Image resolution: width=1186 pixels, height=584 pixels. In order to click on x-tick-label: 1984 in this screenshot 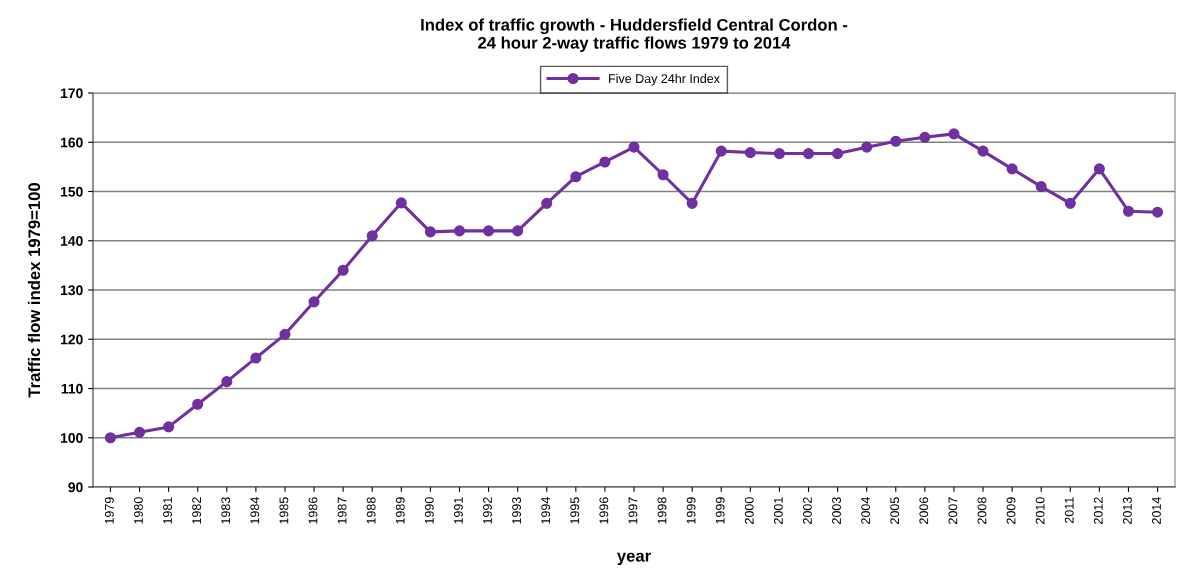, I will do `click(255, 510)`.